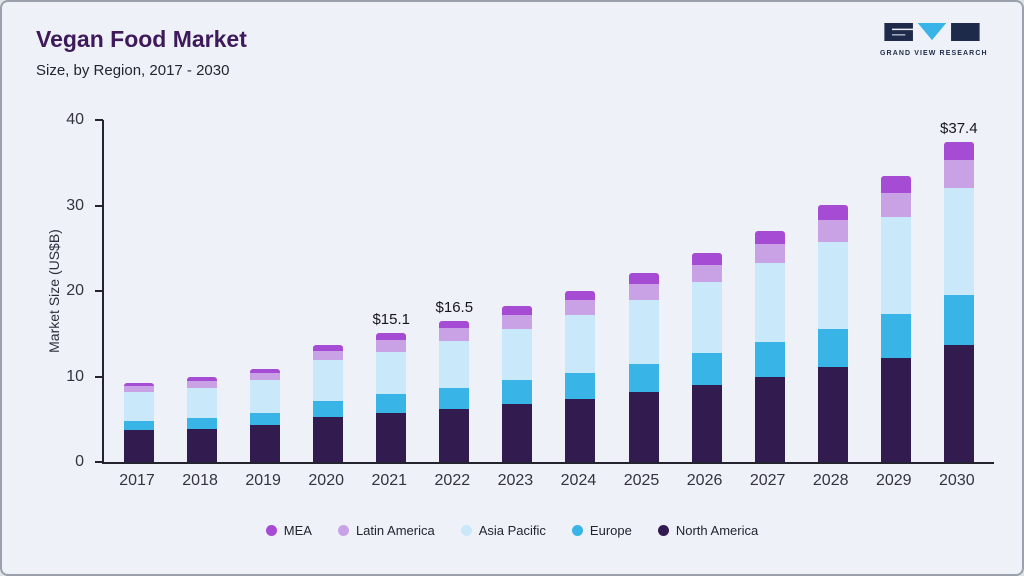 The image size is (1024, 576). I want to click on bar-2029, so click(895, 318).